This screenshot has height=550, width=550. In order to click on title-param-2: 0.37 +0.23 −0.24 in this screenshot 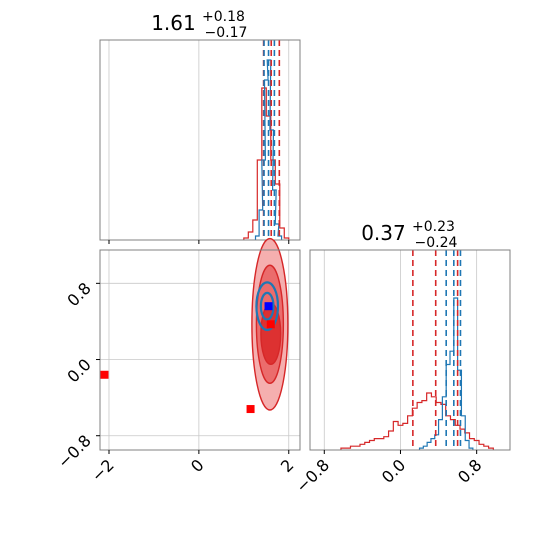, I will do `click(410, 233)`.